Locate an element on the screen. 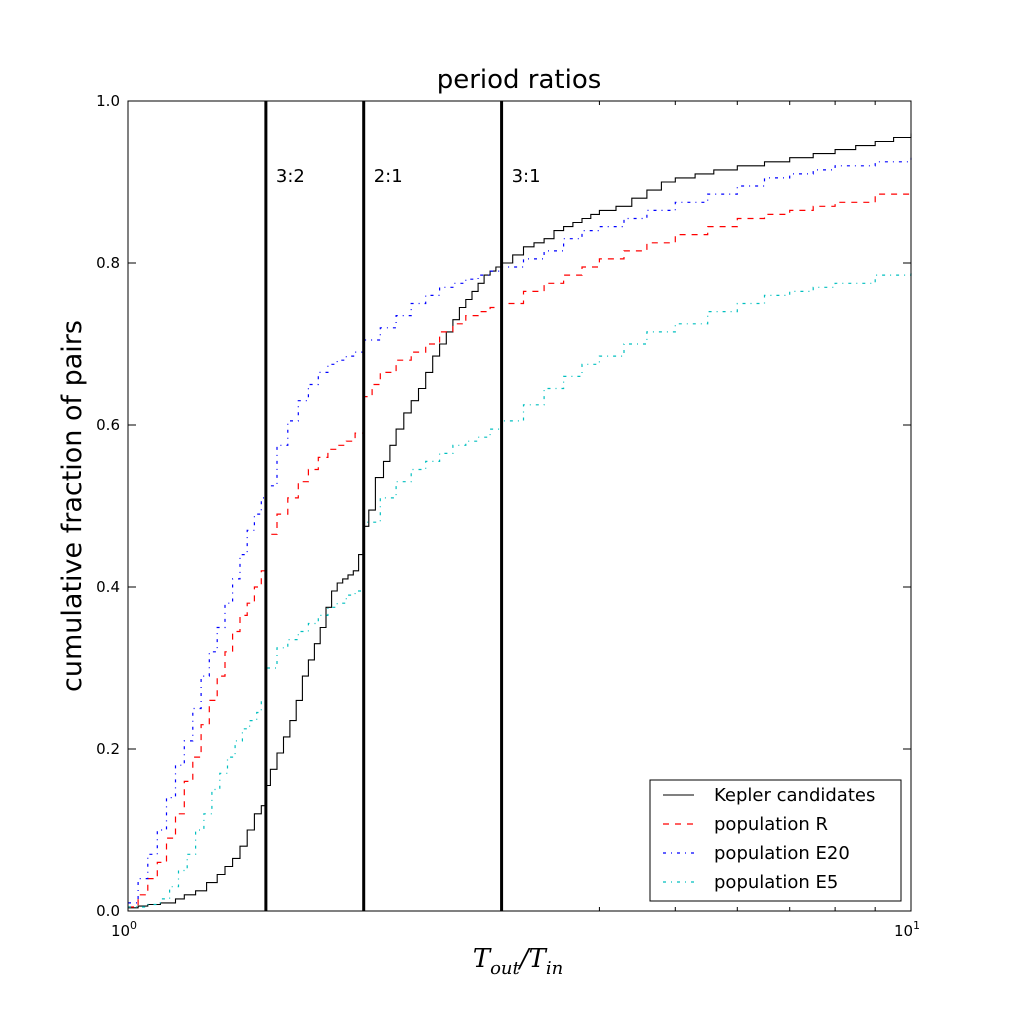  legend-label-population-e5: population E5 is located at coordinates (776, 882).